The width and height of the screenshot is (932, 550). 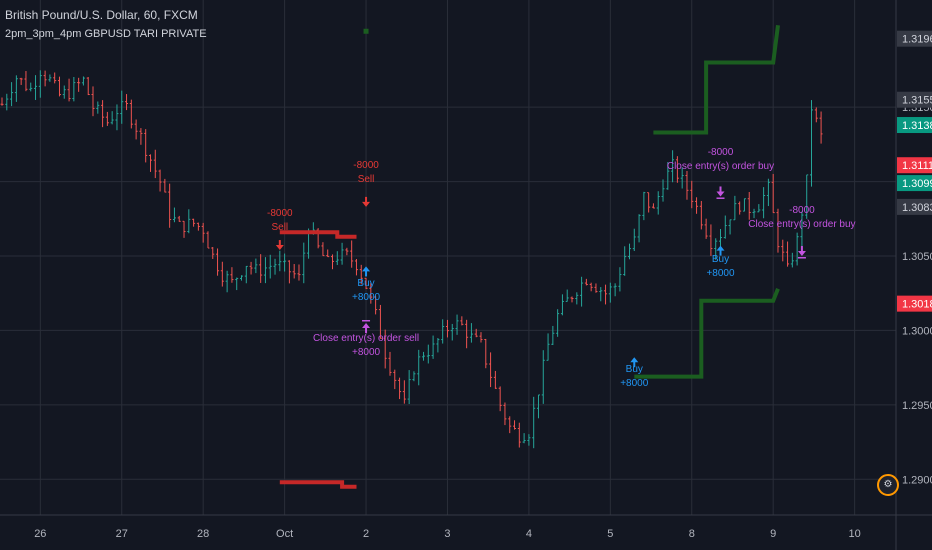 What do you see at coordinates (917, 480) in the screenshot?
I see `y-tick-label: 1.2900` at bounding box center [917, 480].